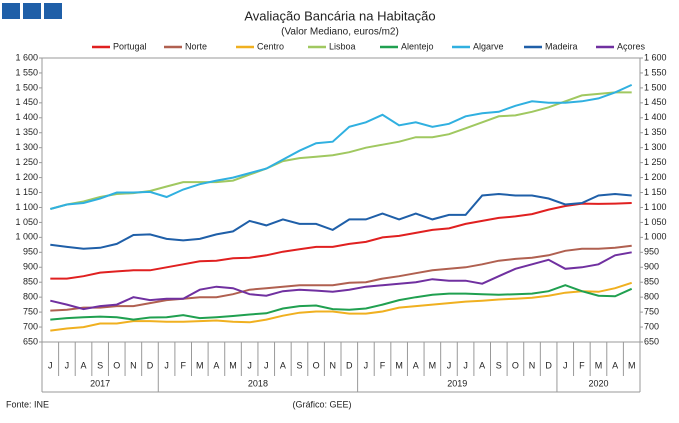  I want to click on y2-tick-label: 1 150, so click(655, 192).